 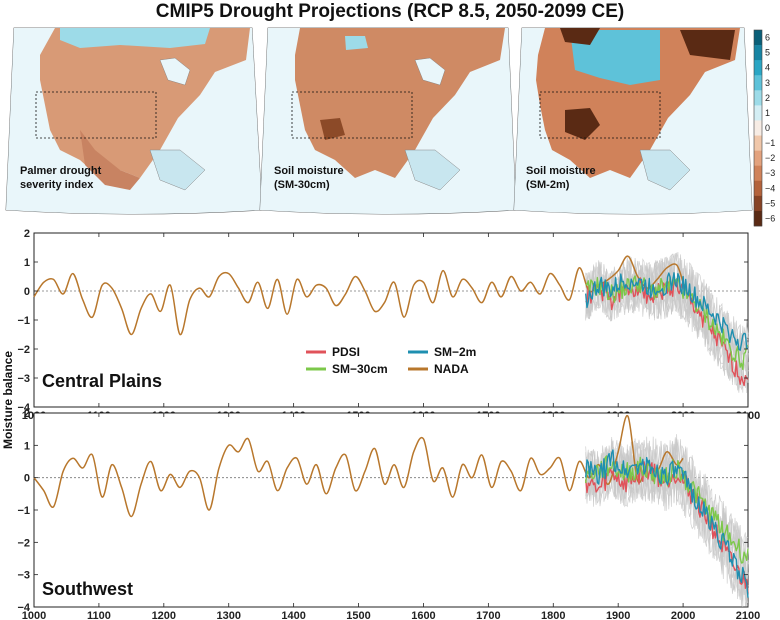 I want to click on colorbar-tick-label: 3, so click(x=767, y=83).